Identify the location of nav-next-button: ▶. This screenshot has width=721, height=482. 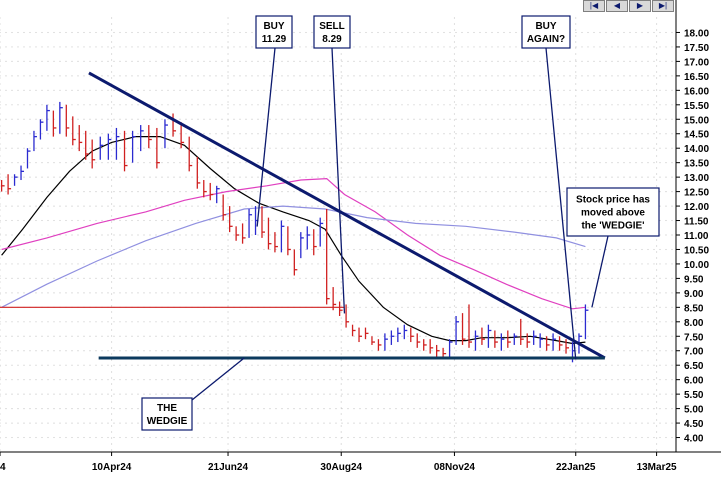
(640, 6).